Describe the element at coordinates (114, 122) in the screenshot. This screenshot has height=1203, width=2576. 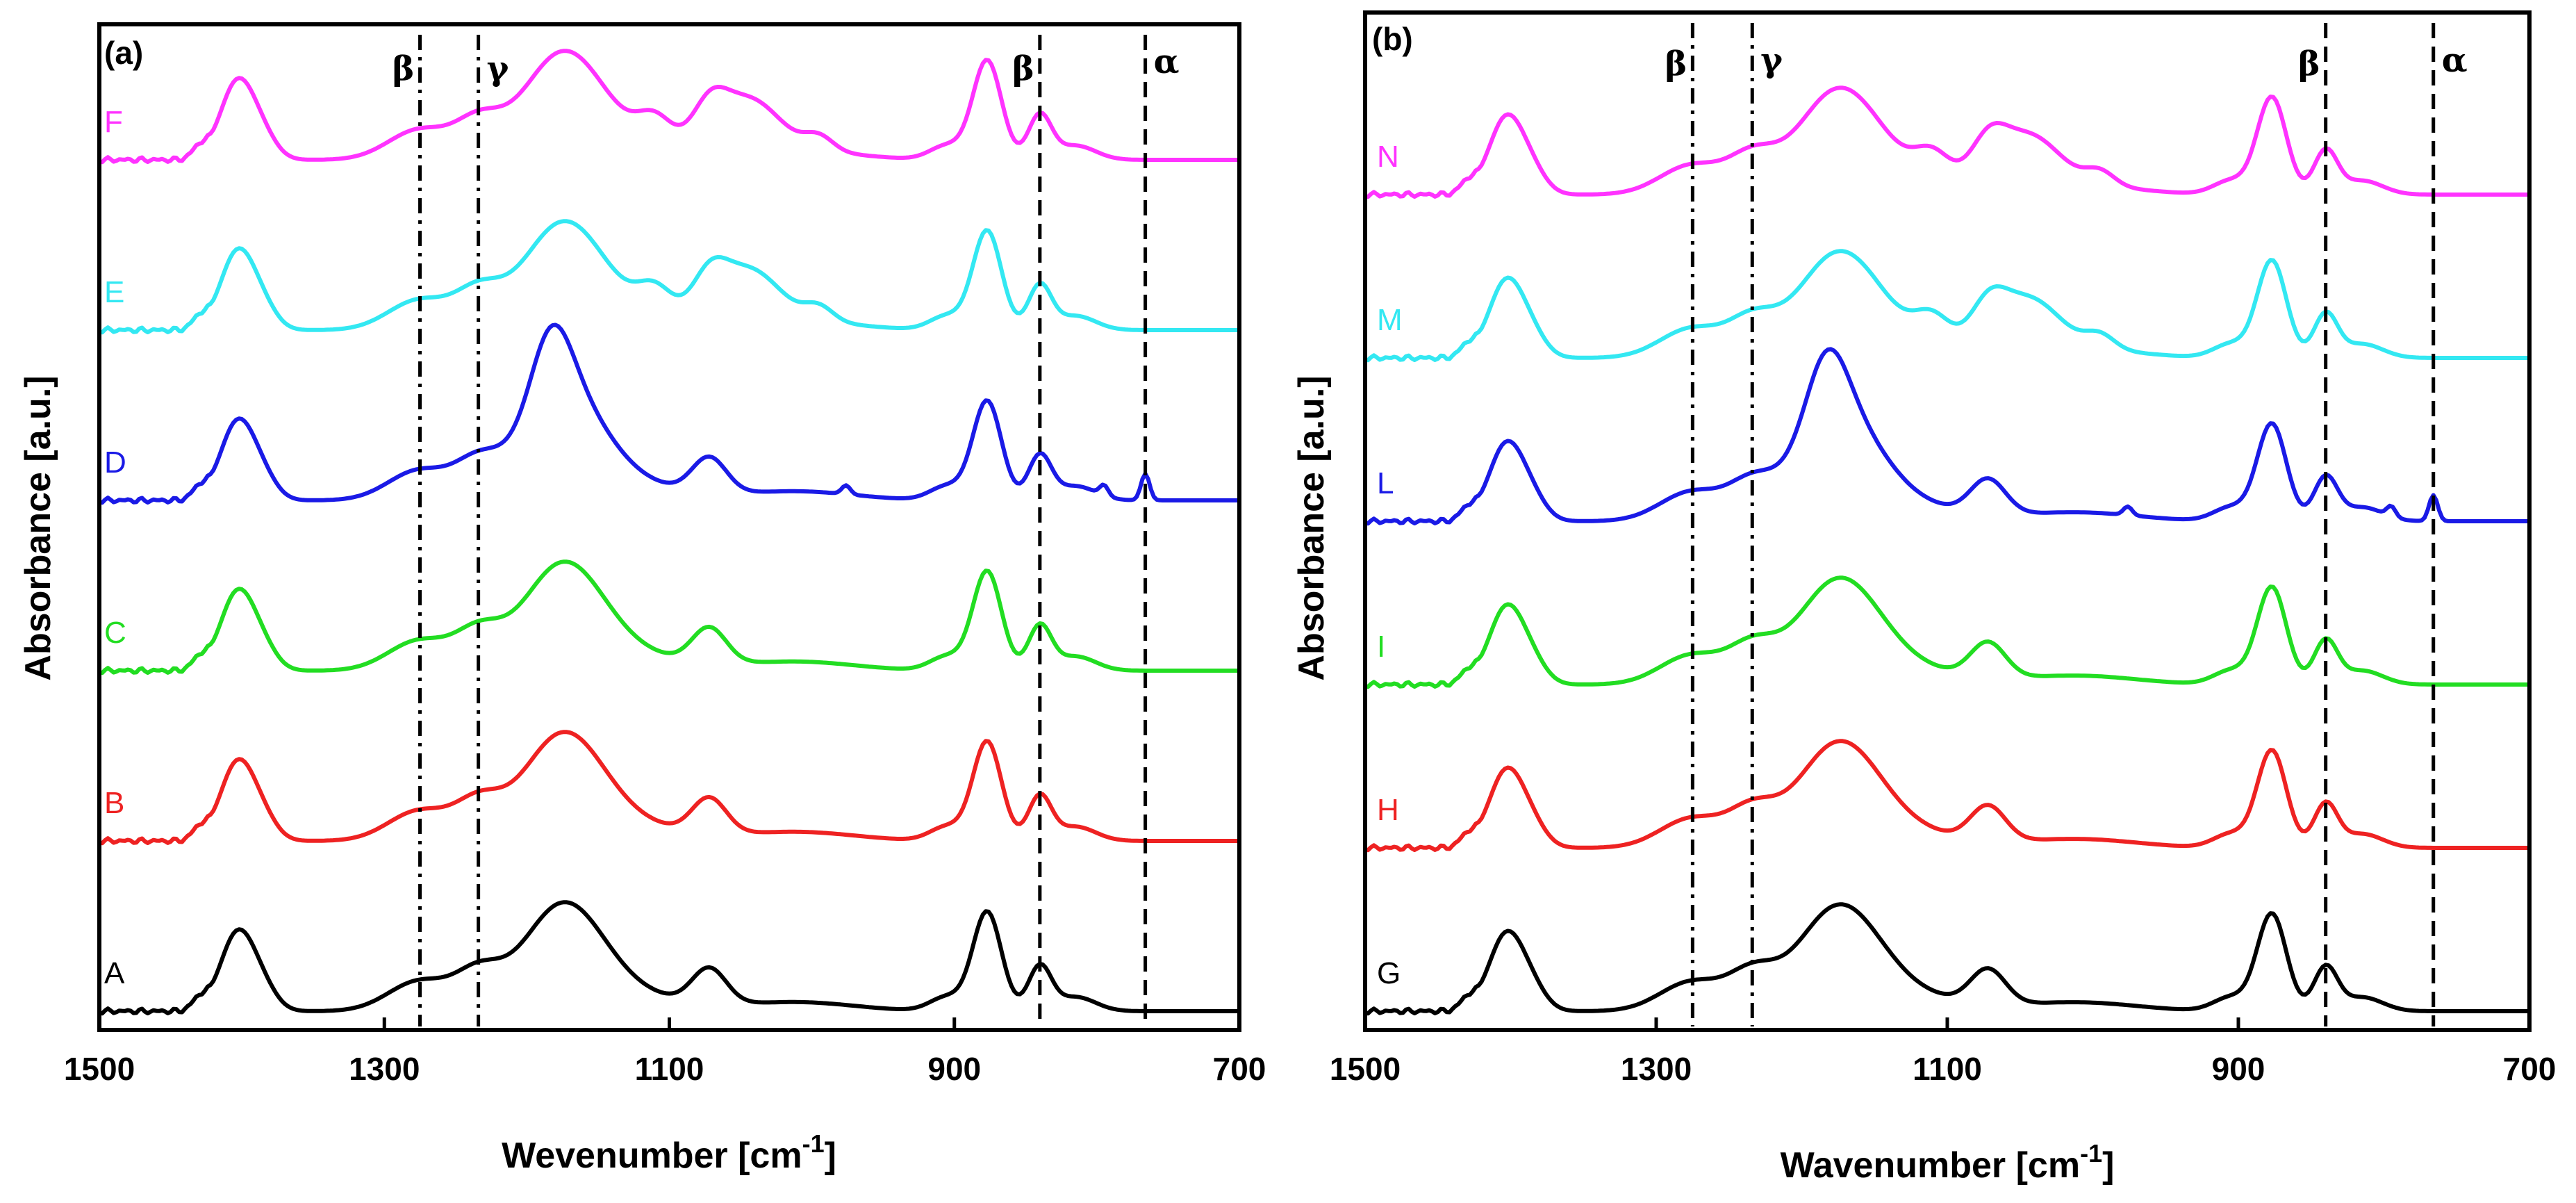
I see `panel-a-series-label-f: F` at that location.